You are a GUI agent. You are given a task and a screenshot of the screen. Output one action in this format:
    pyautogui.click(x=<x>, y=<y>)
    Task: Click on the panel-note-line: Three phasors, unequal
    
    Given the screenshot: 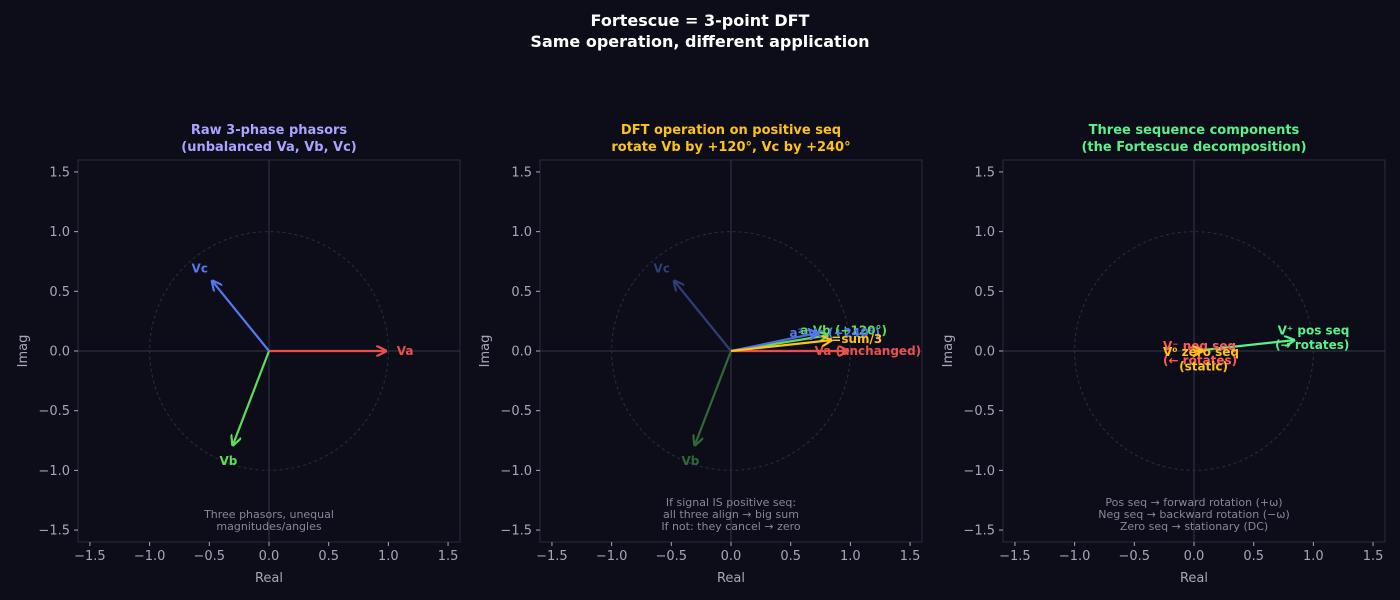 What is the action you would take?
    pyautogui.click(x=268, y=514)
    